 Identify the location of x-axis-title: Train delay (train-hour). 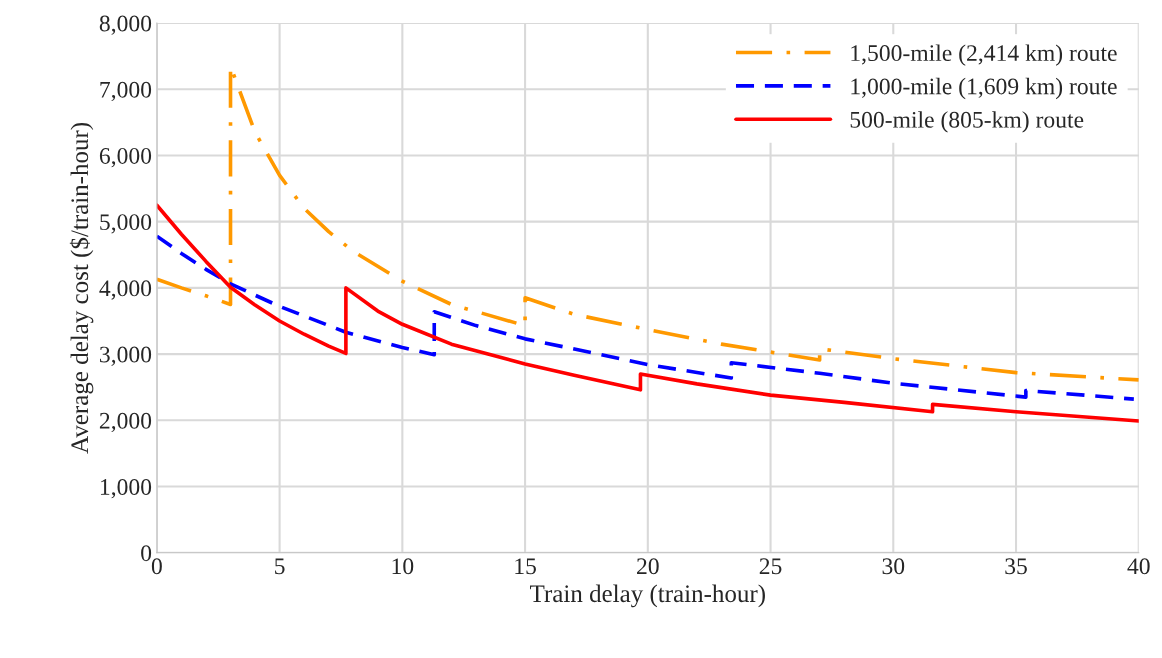
(647, 596).